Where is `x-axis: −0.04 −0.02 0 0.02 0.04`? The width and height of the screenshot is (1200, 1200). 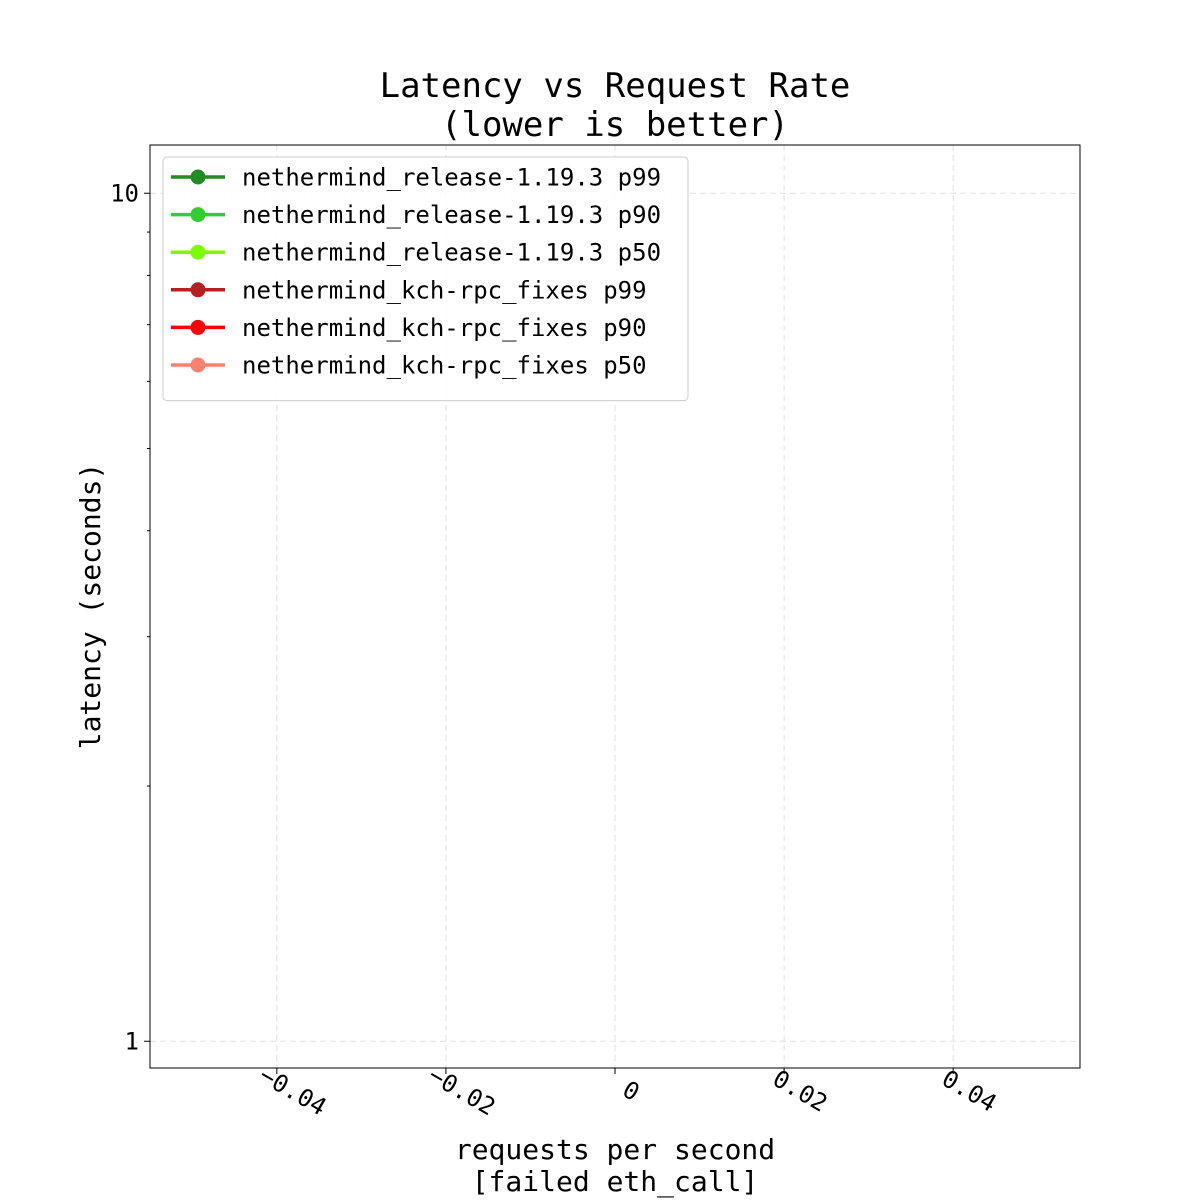 x-axis: −0.04 −0.02 0 0.02 0.04 is located at coordinates (628, 1091).